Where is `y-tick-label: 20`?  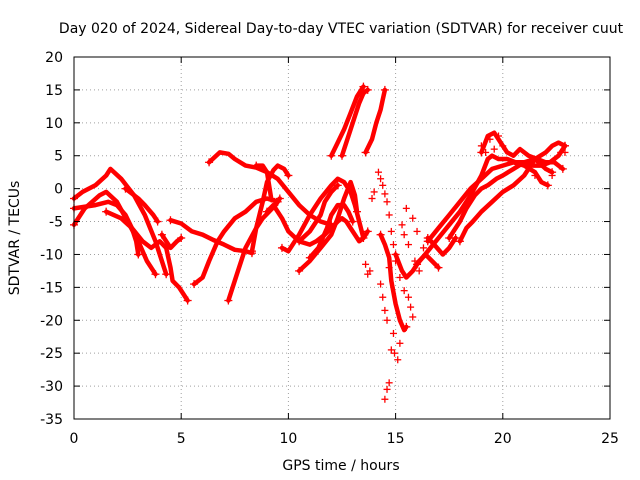 y-tick-label: 20 is located at coordinates (54, 58).